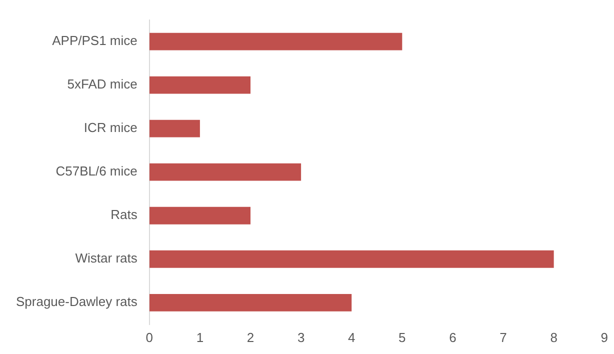 This screenshot has width=614, height=354. I want to click on y-tick-label: Sprague-Dawley rats, so click(77, 302).